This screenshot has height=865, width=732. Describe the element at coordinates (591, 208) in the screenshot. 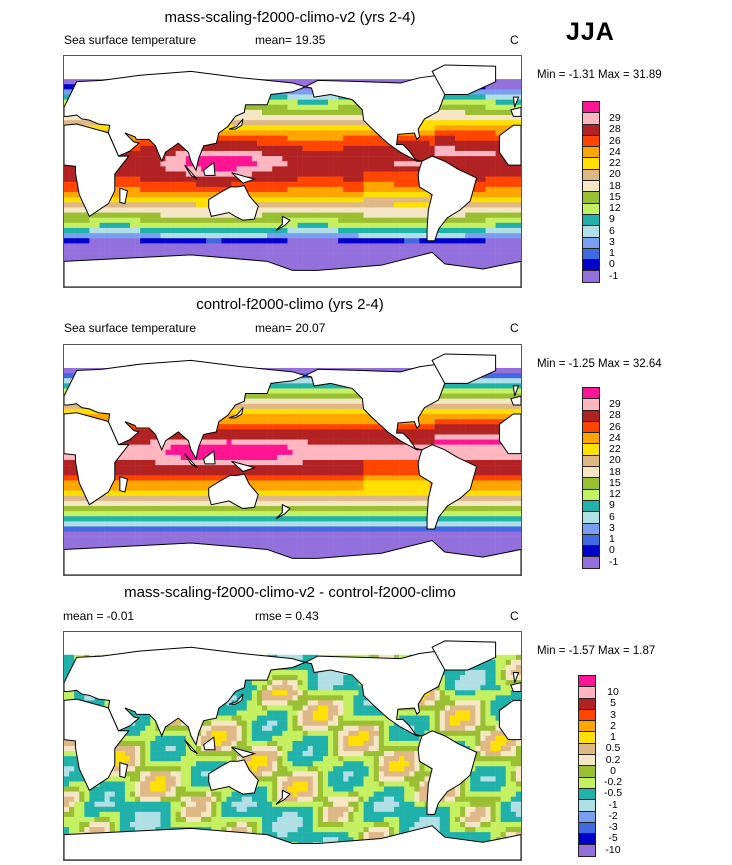

I see `colorbar-swatch` at that location.